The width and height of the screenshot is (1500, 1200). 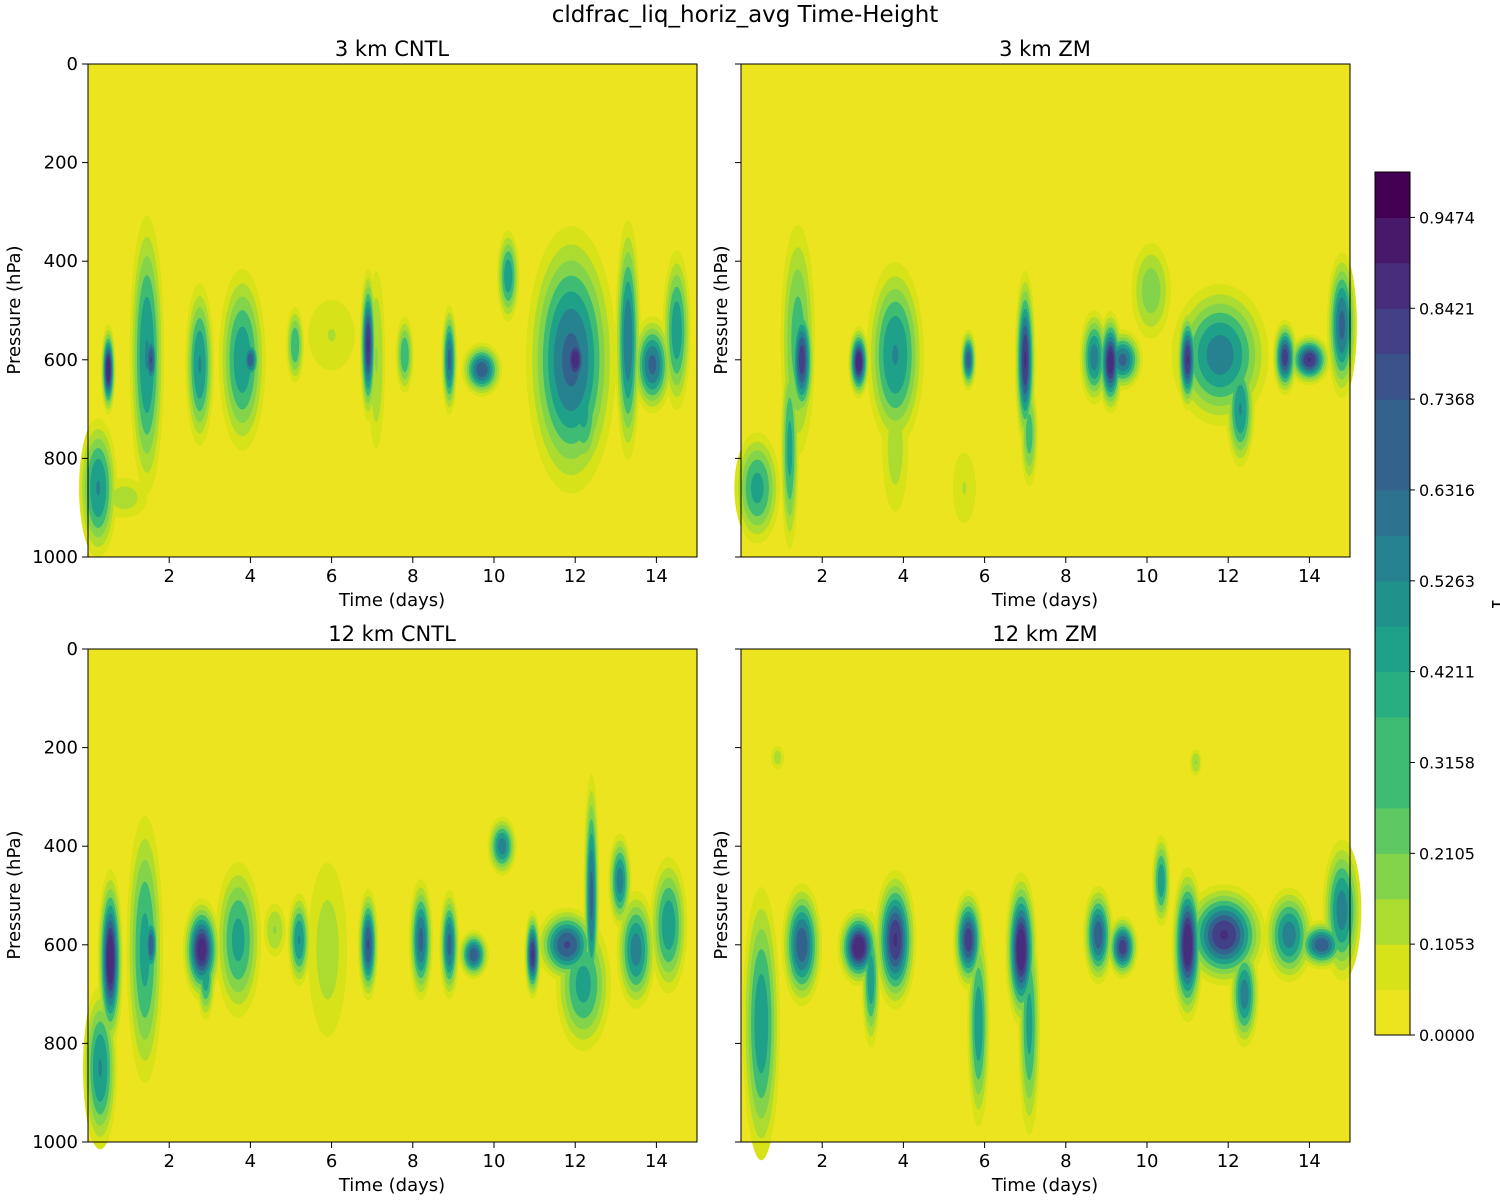 What do you see at coordinates (392, 49) in the screenshot?
I see `panel-title: 3 km CNTL` at bounding box center [392, 49].